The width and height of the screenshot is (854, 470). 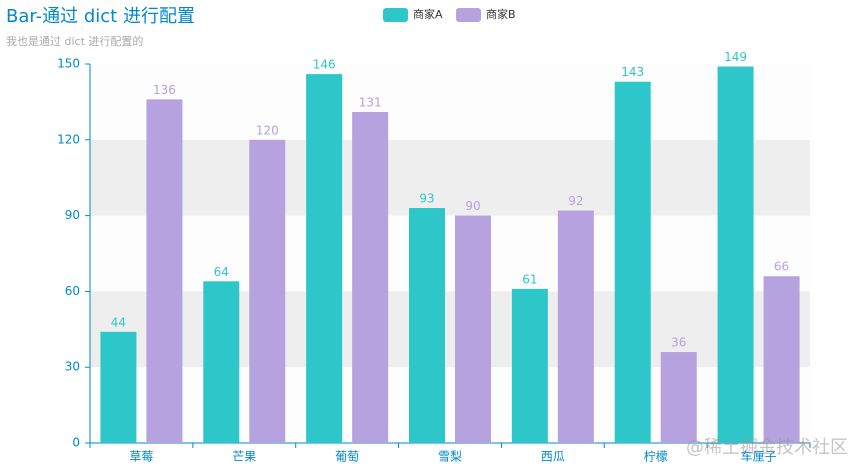 I want to click on y-tick-label: 120, so click(x=68, y=139).